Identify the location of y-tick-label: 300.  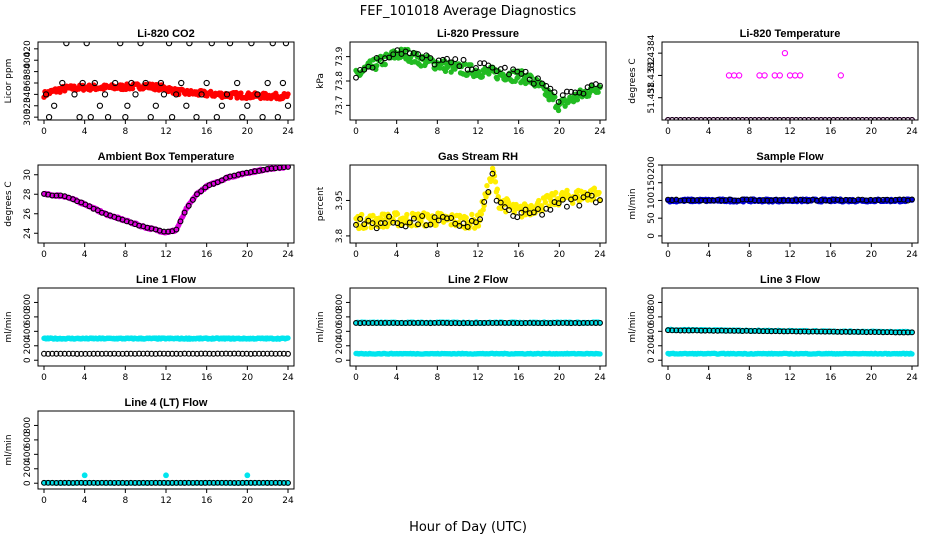
(28, 116).